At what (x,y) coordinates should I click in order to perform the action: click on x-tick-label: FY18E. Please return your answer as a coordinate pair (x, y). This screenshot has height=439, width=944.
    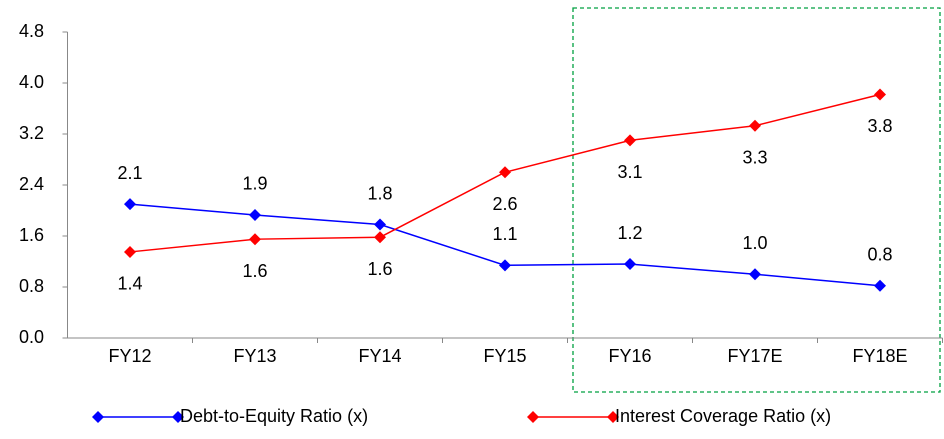
    Looking at the image, I should click on (879, 356).